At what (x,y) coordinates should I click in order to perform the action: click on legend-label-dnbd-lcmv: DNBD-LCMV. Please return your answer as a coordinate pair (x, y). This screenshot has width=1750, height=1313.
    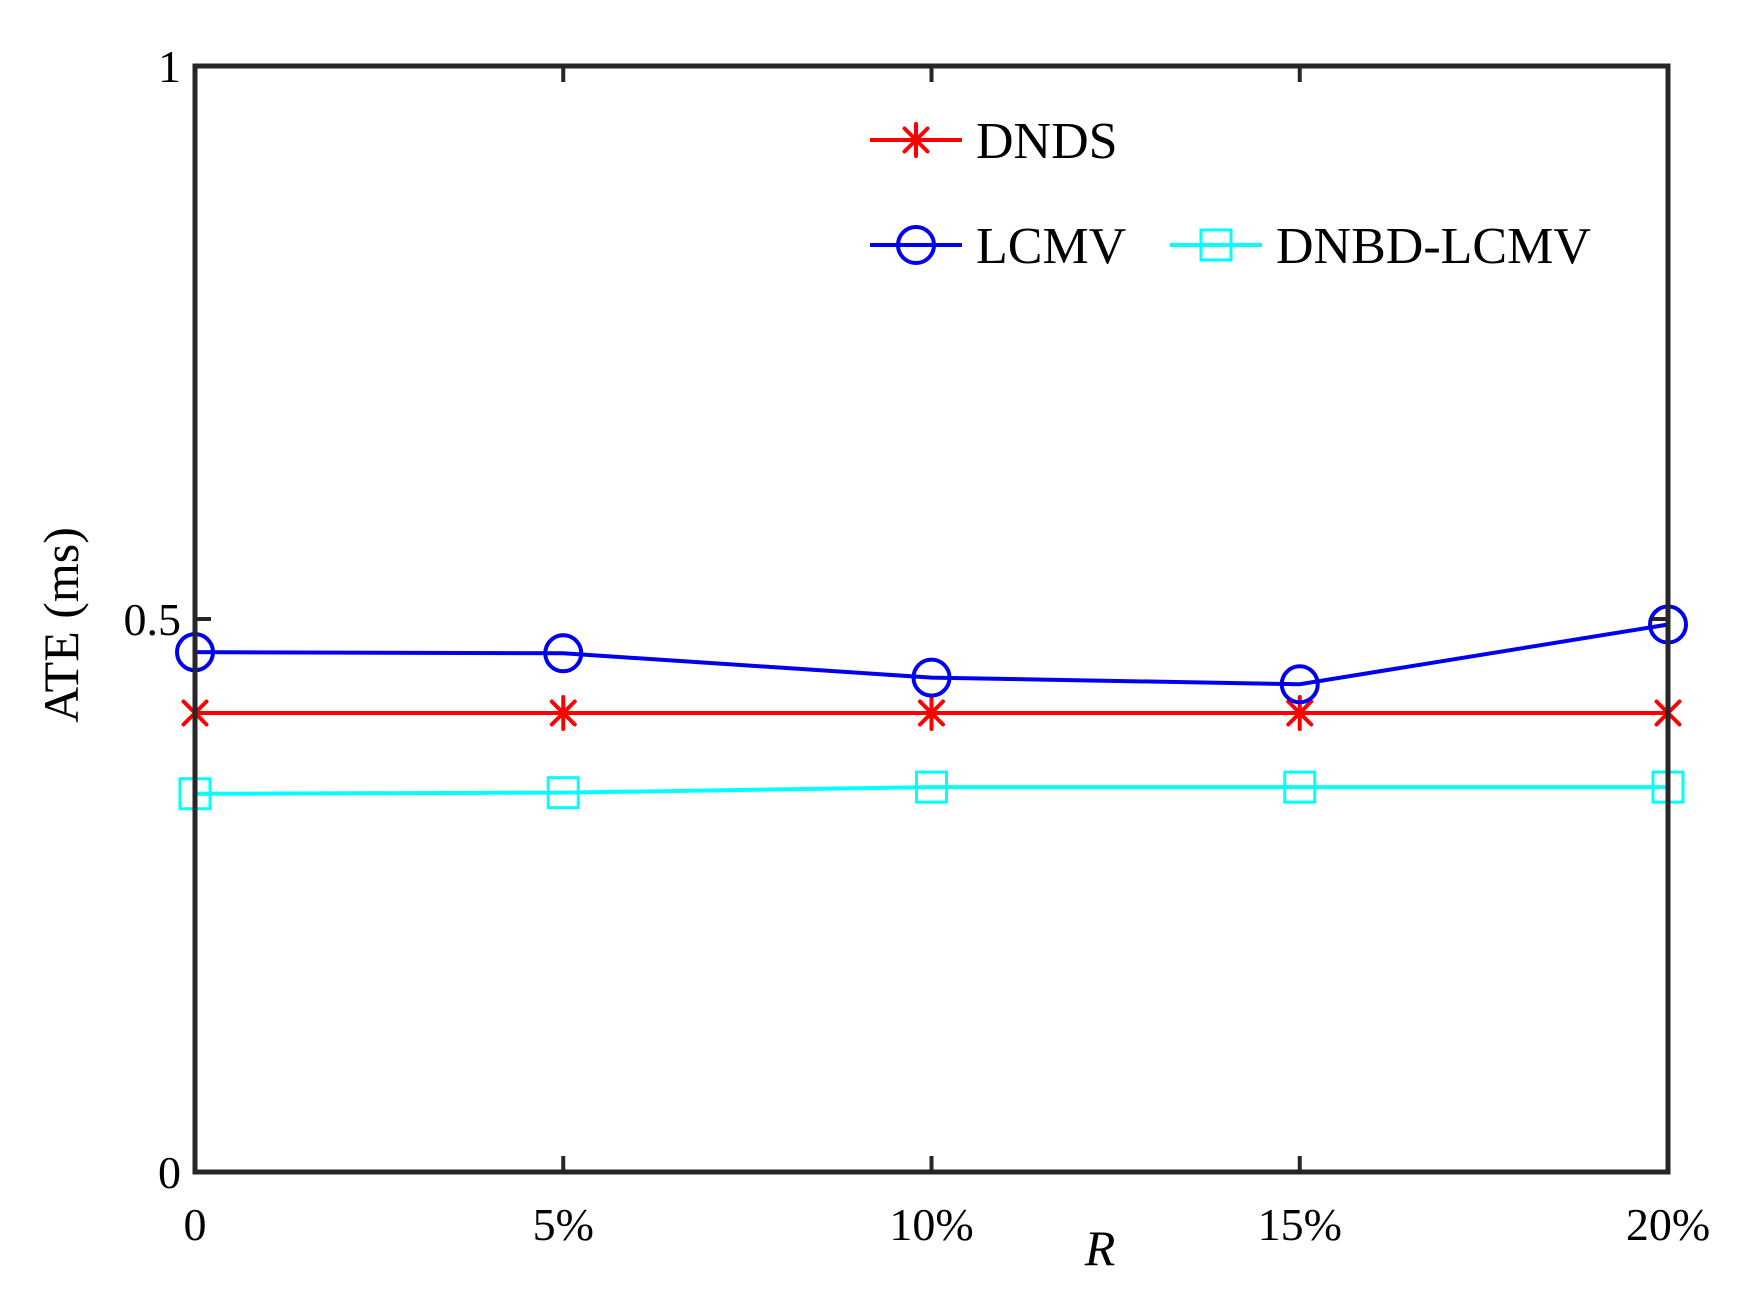
    Looking at the image, I should click on (1433, 246).